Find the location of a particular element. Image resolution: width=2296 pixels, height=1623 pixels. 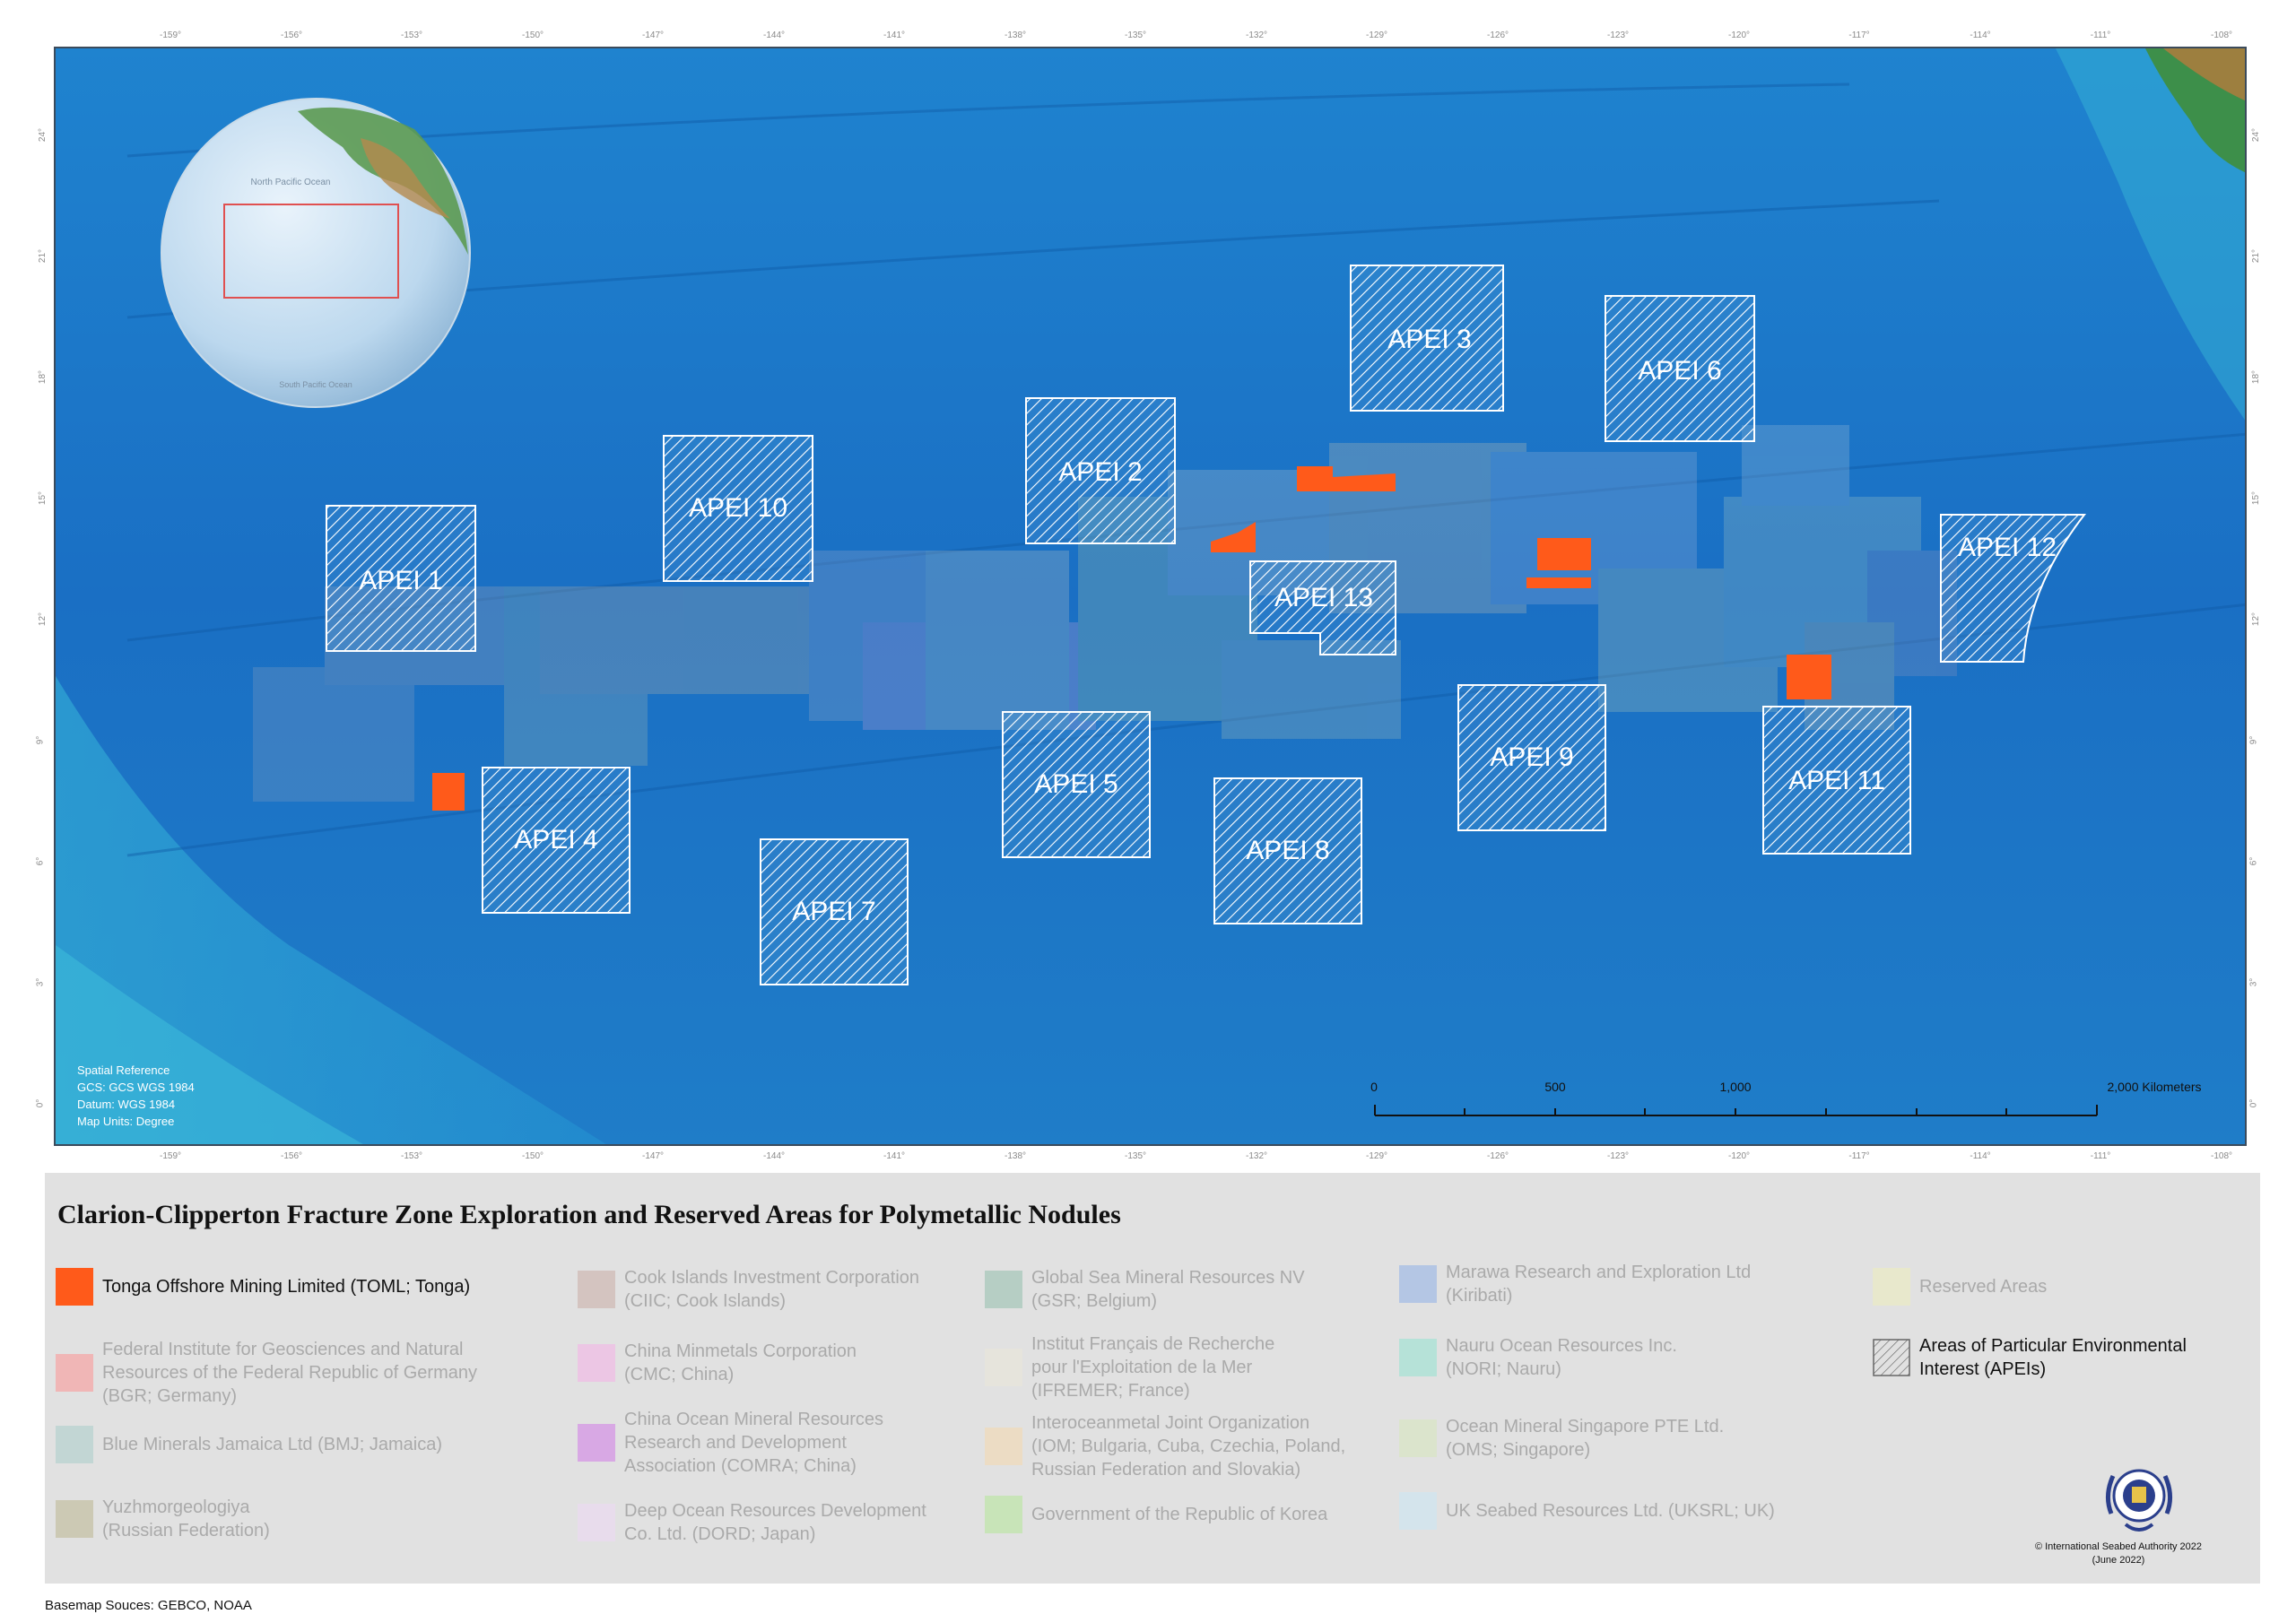

legend-item-yuzh: Yuzhmorgeologiya (Russian Federation) is located at coordinates (163, 1519).